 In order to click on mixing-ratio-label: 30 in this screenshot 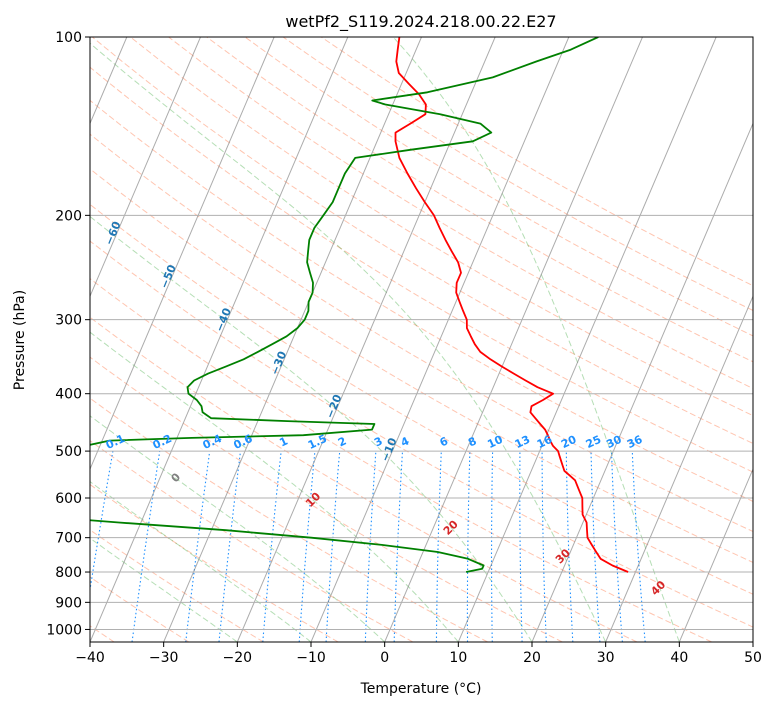, I will do `click(614, 442)`.